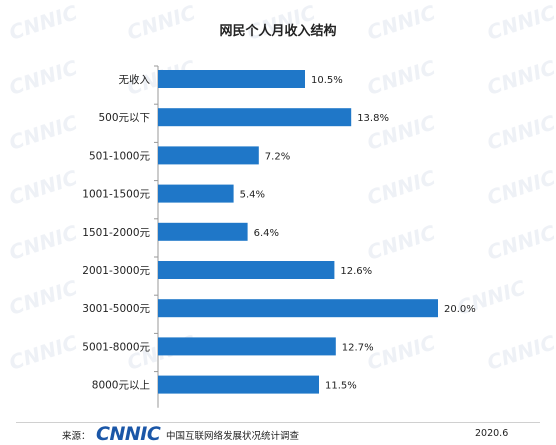 This screenshot has width=556, height=445. Describe the element at coordinates (233, 436) in the screenshot. I see `footer-org-name: 中国互联网络发展状况统计调查` at that location.